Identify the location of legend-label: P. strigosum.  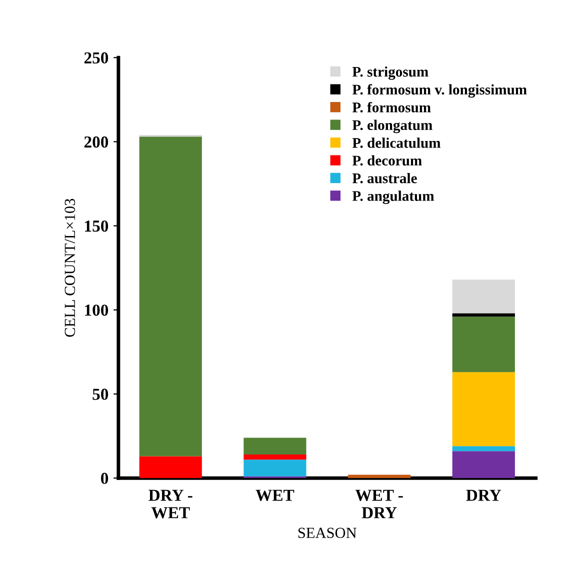
(390, 73).